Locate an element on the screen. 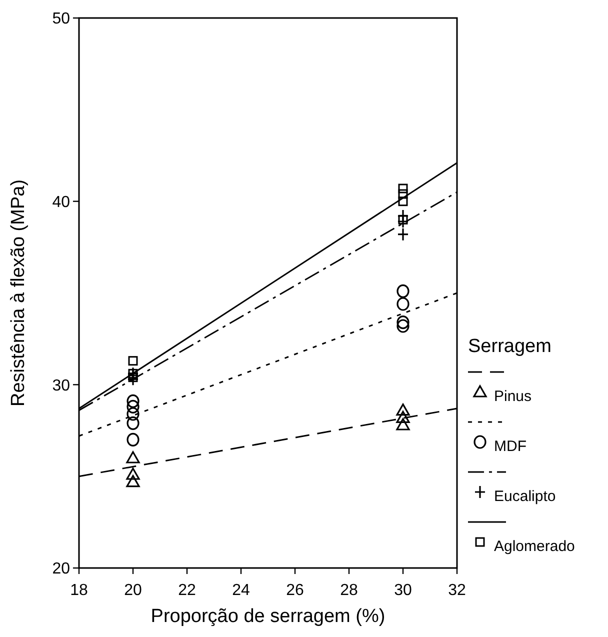 The height and width of the screenshot is (637, 608). x-axis-title: Proporção de serragem (%) is located at coordinates (268, 616).